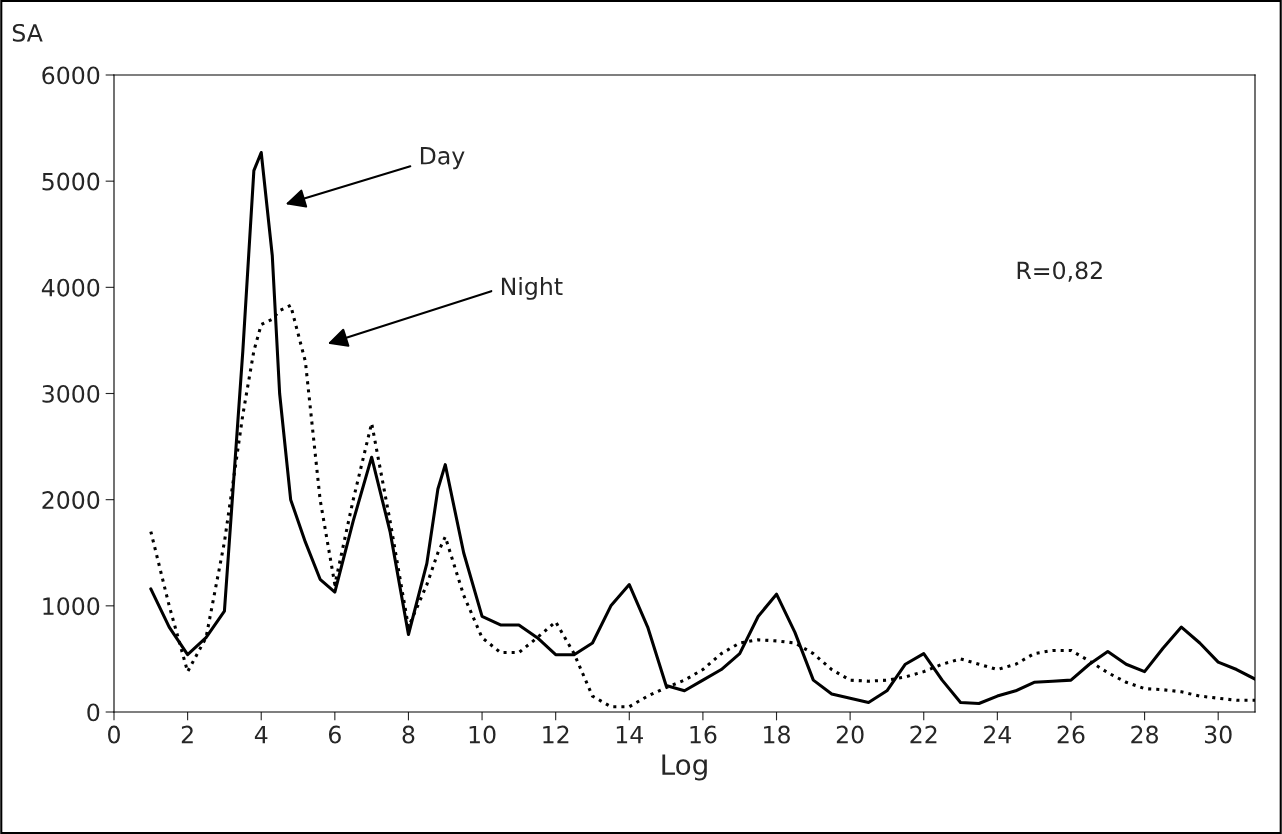 Image resolution: width=1282 pixels, height=834 pixels. What do you see at coordinates (923, 734) in the screenshot?
I see `x-tick-label: 22` at bounding box center [923, 734].